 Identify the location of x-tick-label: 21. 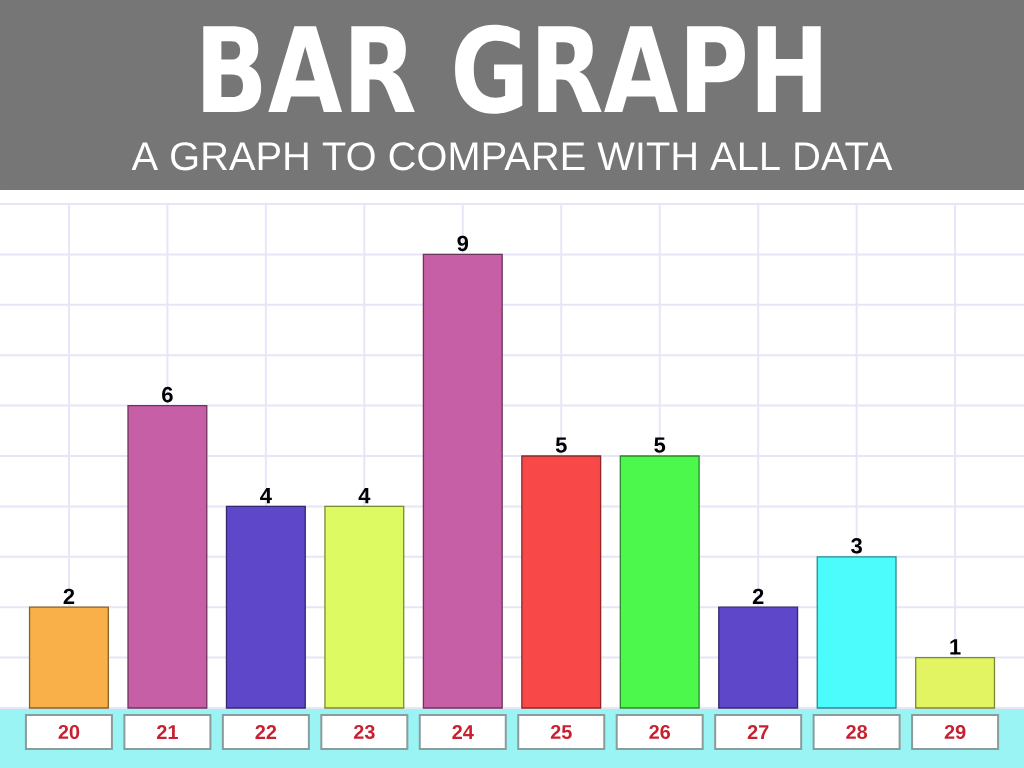
(167, 732).